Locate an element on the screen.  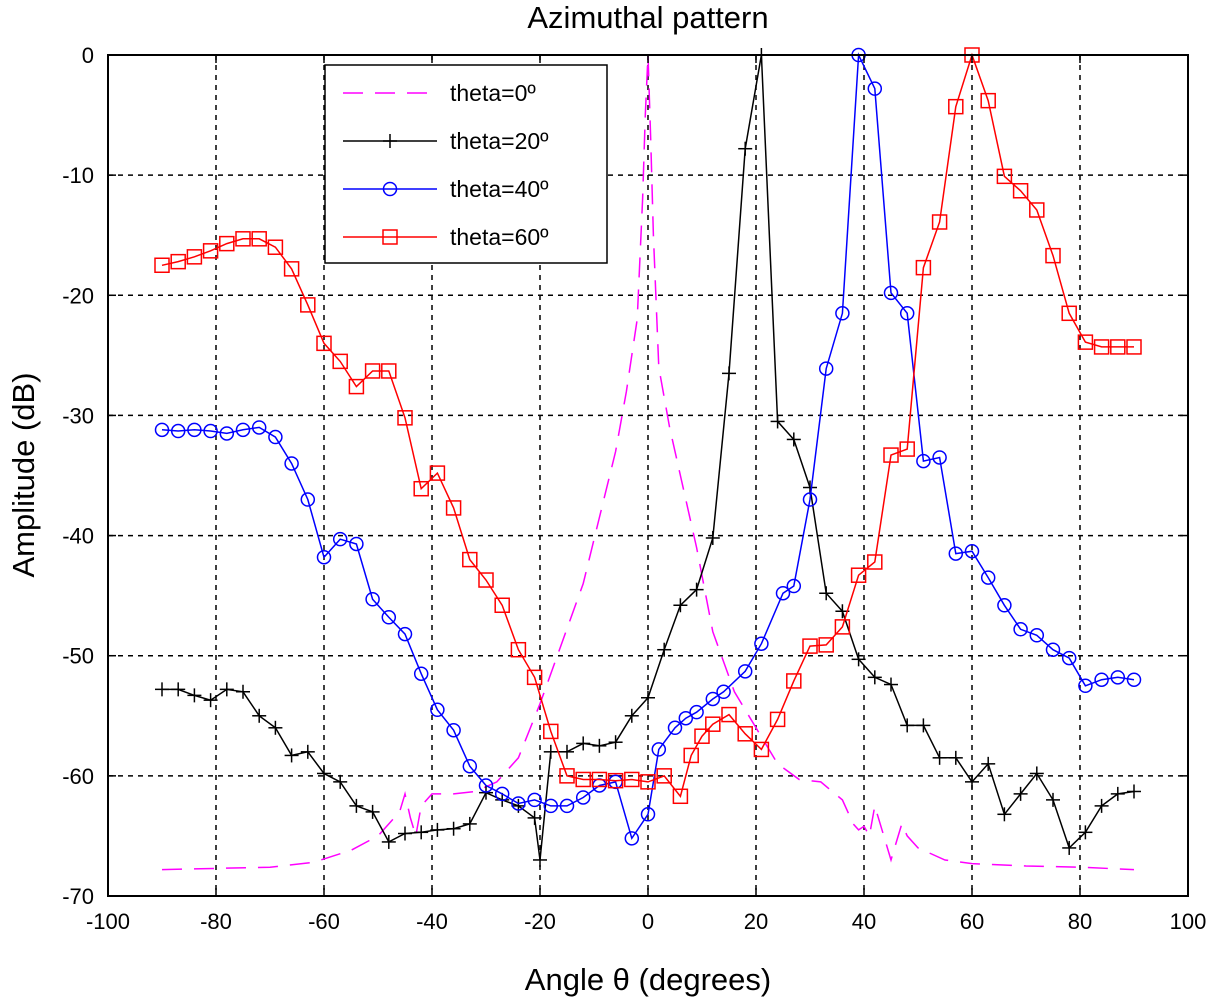
x-tick-label: -60 is located at coordinates (324, 921).